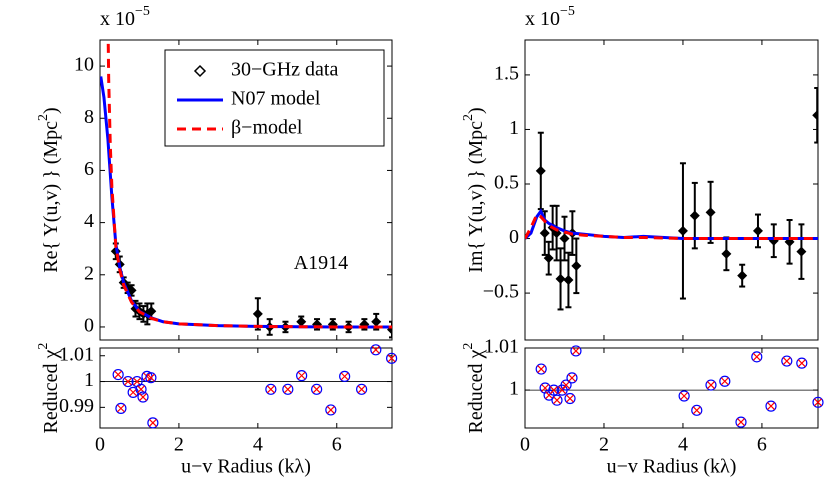 The width and height of the screenshot is (830, 485). Describe the element at coordinates (267, 128) in the screenshot. I see `legend-label: β−model` at that location.